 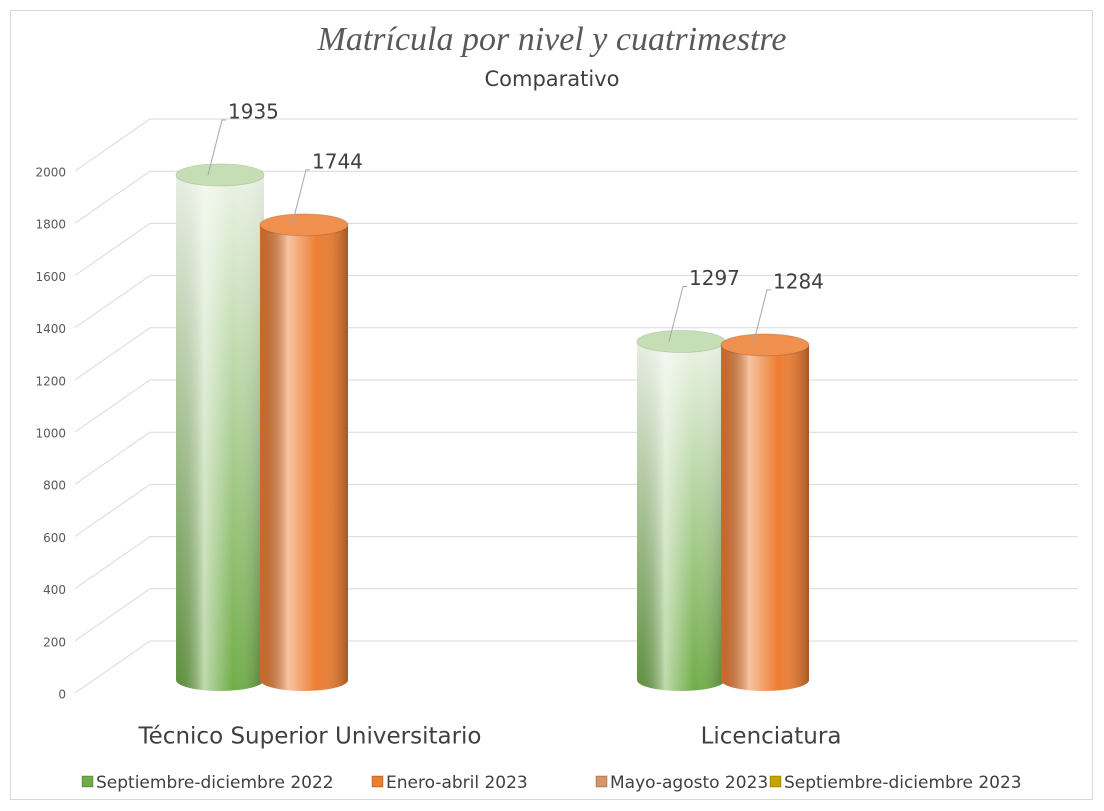 I want to click on y-tick-label: 600, so click(x=54, y=538).